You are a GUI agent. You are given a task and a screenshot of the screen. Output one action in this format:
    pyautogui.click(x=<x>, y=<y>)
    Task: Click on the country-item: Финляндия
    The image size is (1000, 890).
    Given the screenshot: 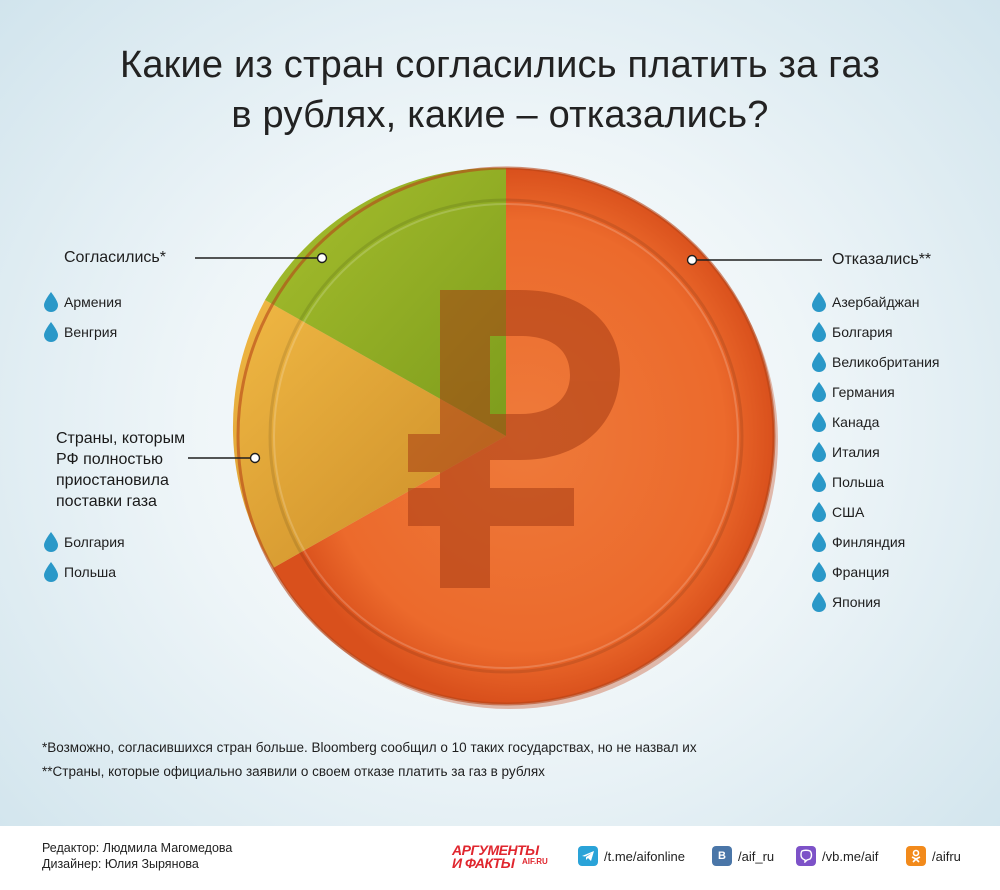 What is the action you would take?
    pyautogui.click(x=876, y=542)
    